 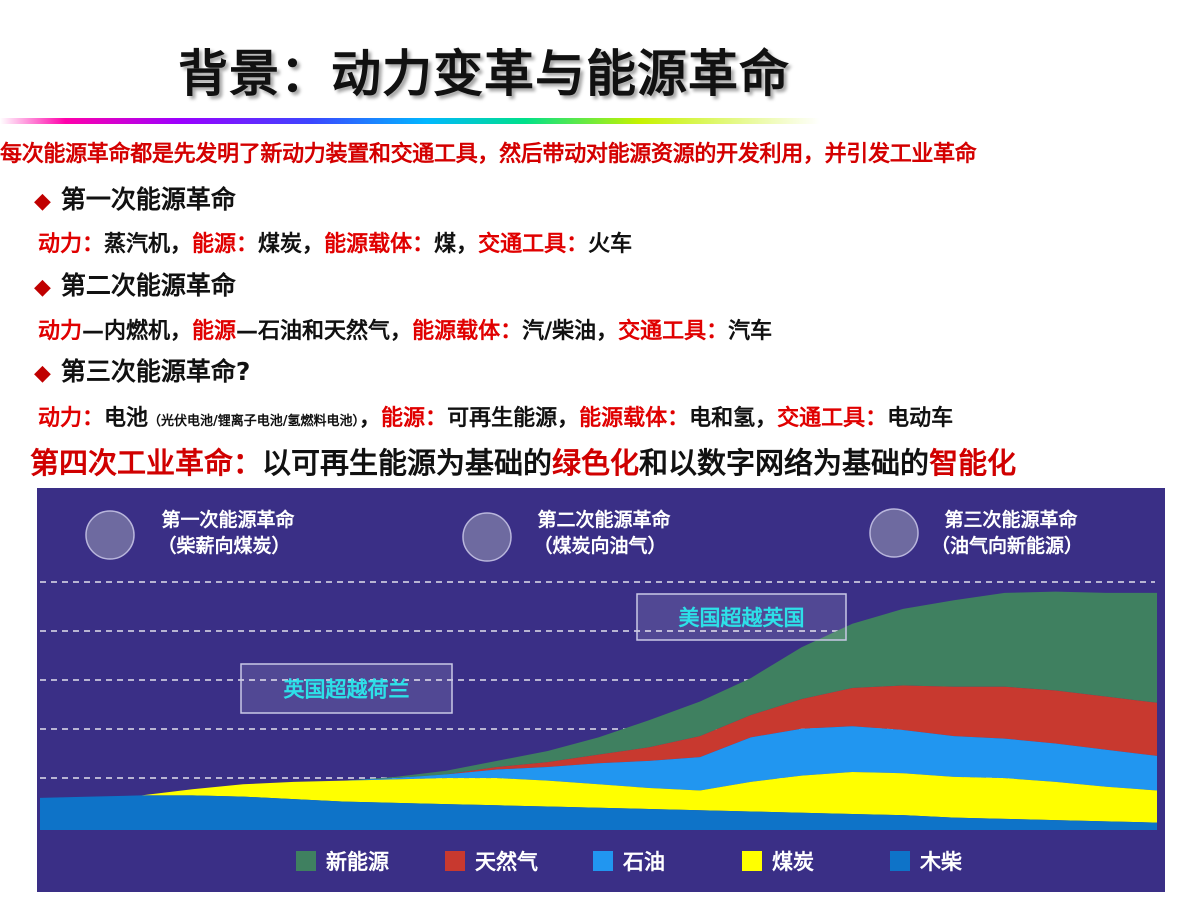 What do you see at coordinates (407, 463) in the screenshot?
I see `fourth-segment-1: 以可再生能源为基础的` at bounding box center [407, 463].